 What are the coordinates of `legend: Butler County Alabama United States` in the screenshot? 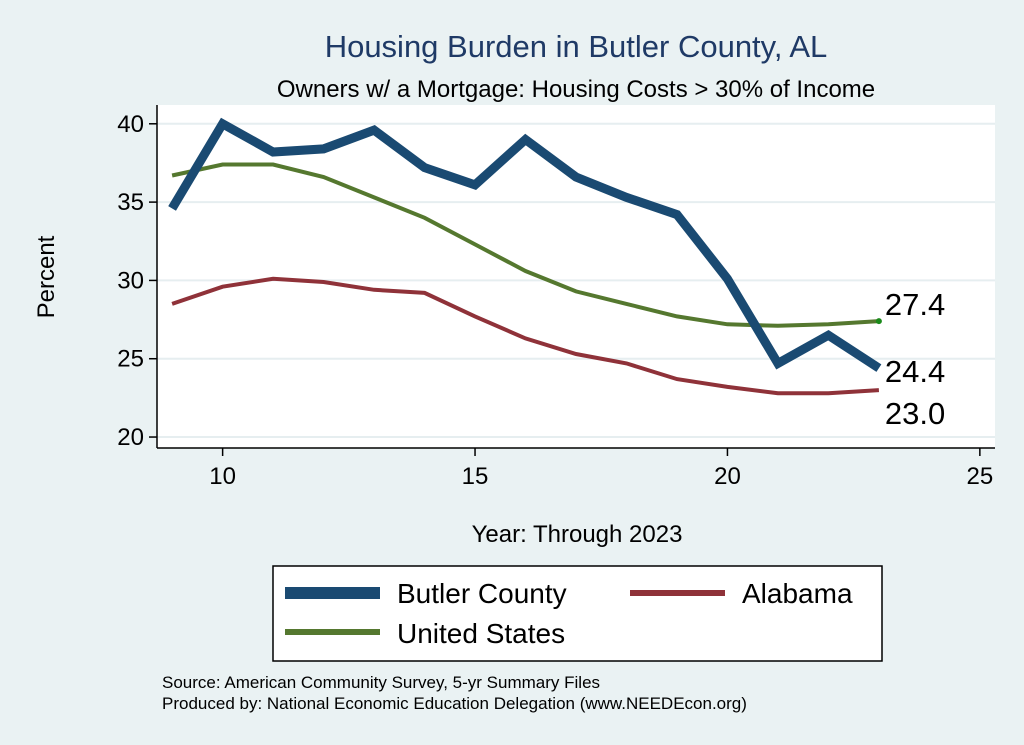 It's located at (577, 613).